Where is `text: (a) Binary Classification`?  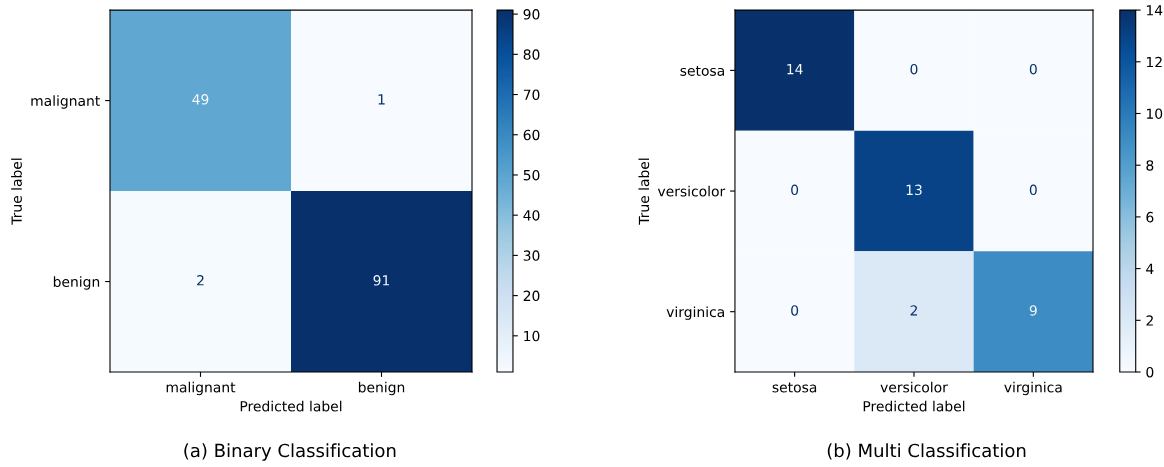 text: (a) Binary Classification is located at coordinates (290, 452).